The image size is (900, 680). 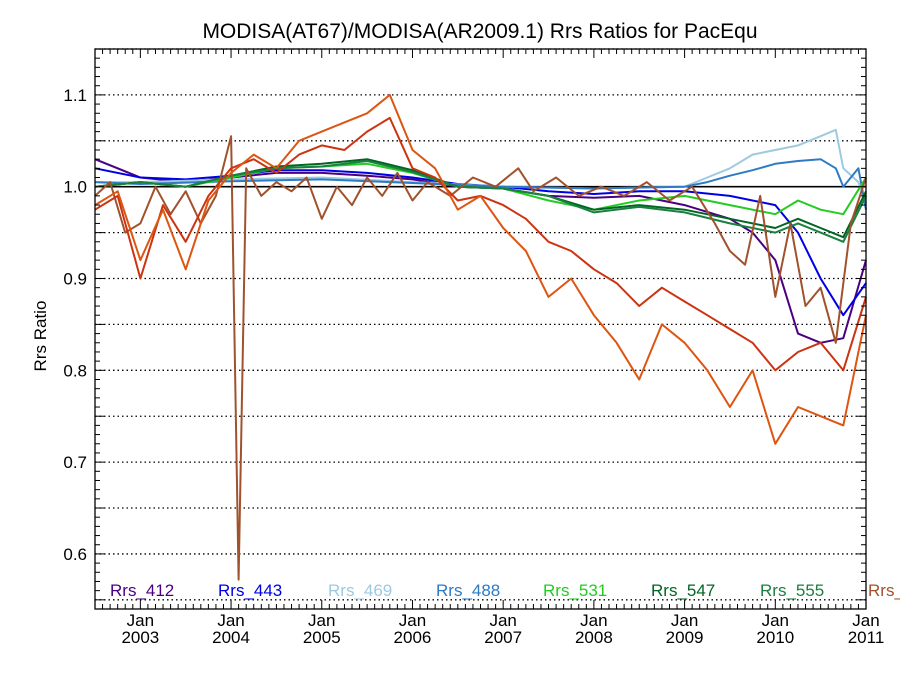 What do you see at coordinates (884, 590) in the screenshot?
I see `legend-entry-rrs-: Rrs_` at bounding box center [884, 590].